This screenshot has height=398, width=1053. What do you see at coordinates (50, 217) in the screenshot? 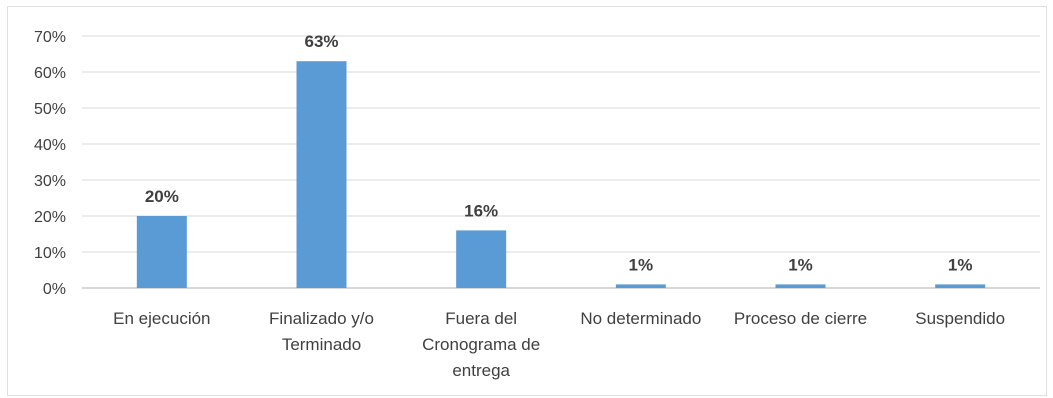
I see `y-tick-label: 20%` at bounding box center [50, 217].